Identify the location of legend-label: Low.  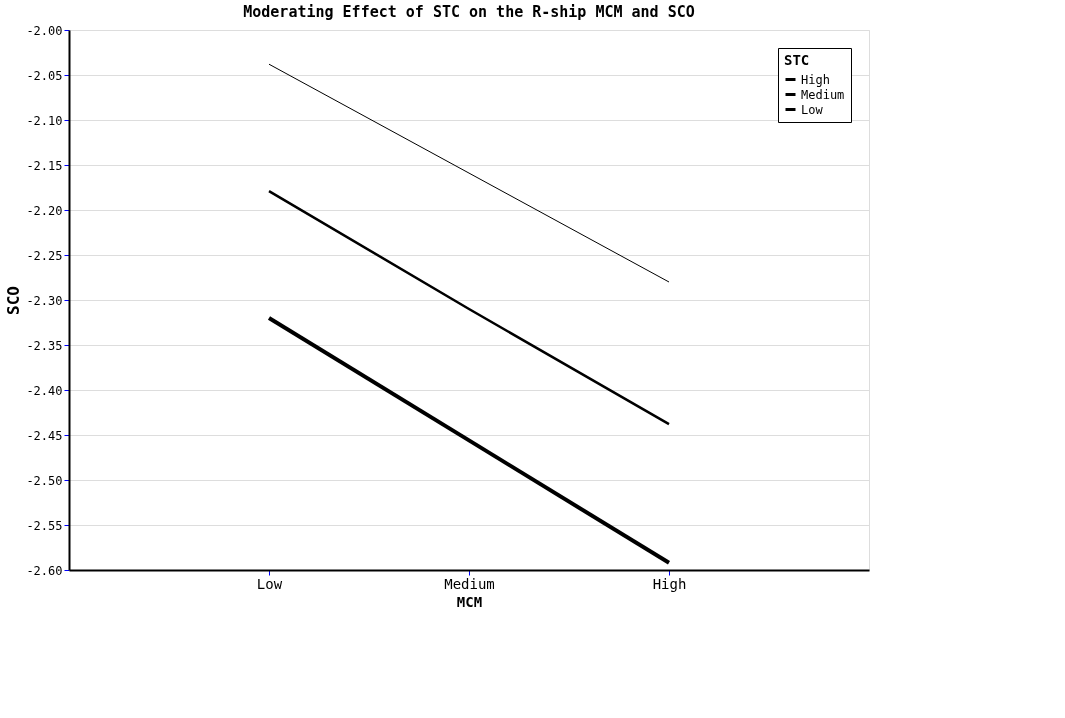
(812, 109).